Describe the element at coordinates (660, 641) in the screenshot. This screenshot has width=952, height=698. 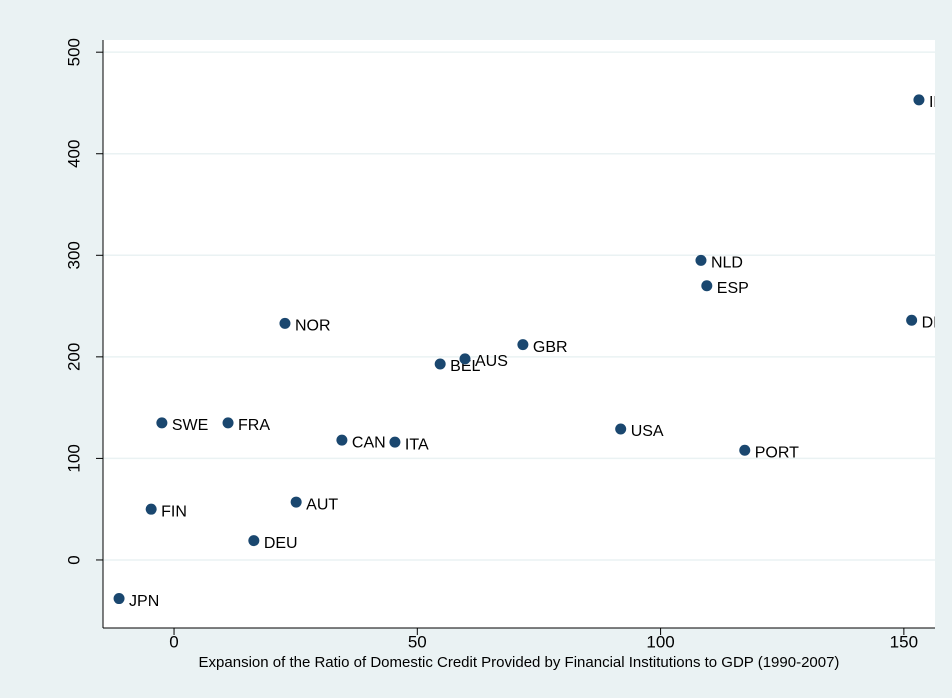
I see `x-tick-label: 100` at that location.